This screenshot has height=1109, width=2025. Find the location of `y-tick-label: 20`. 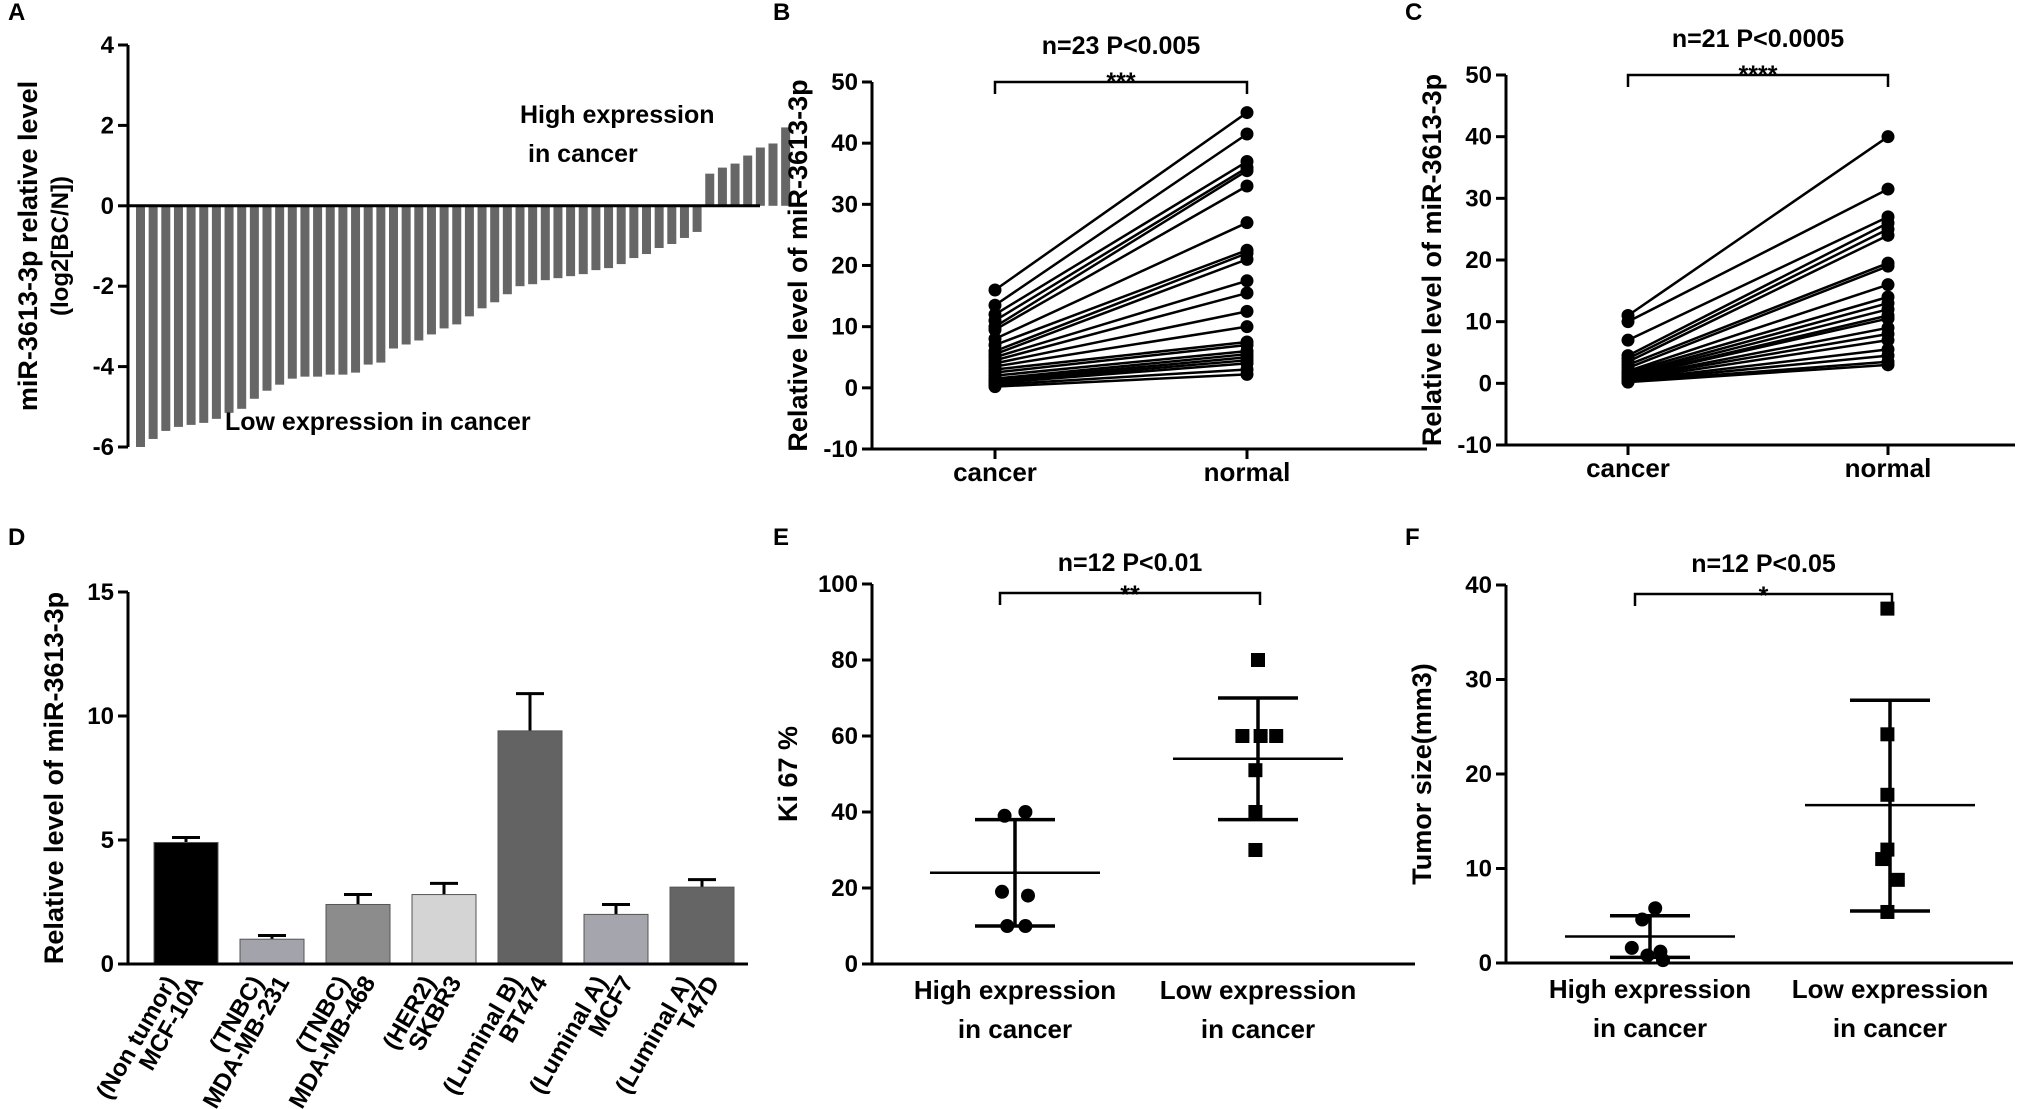

y-tick-label: 20 is located at coordinates (844, 888).